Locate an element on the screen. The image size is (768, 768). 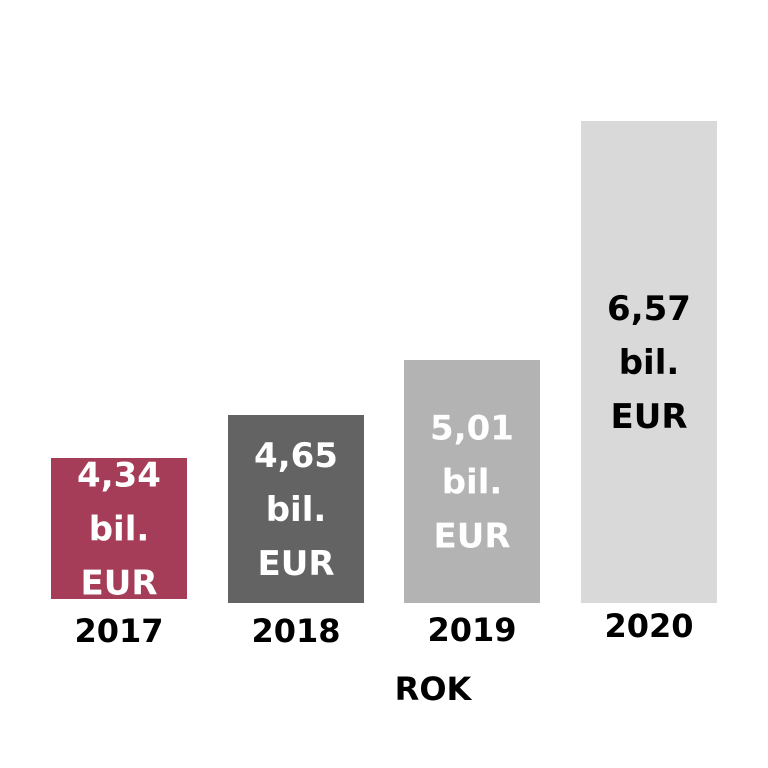
value-label-2018-line-2: bil. is located at coordinates (296, 510).